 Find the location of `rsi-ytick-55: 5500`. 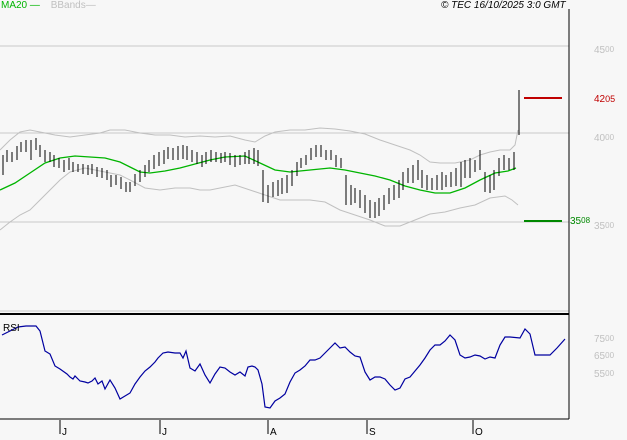

rsi-ytick-55: 5500 is located at coordinates (604, 374).